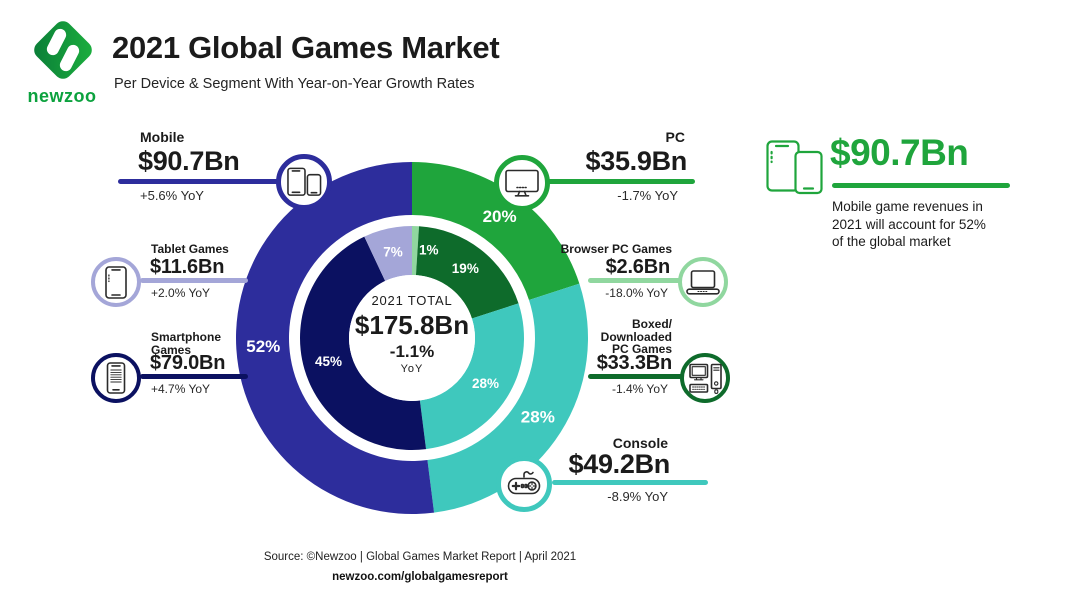 The height and width of the screenshot is (600, 1066). I want to click on smartphone-callout-value: $79.0Bn, so click(188, 363).